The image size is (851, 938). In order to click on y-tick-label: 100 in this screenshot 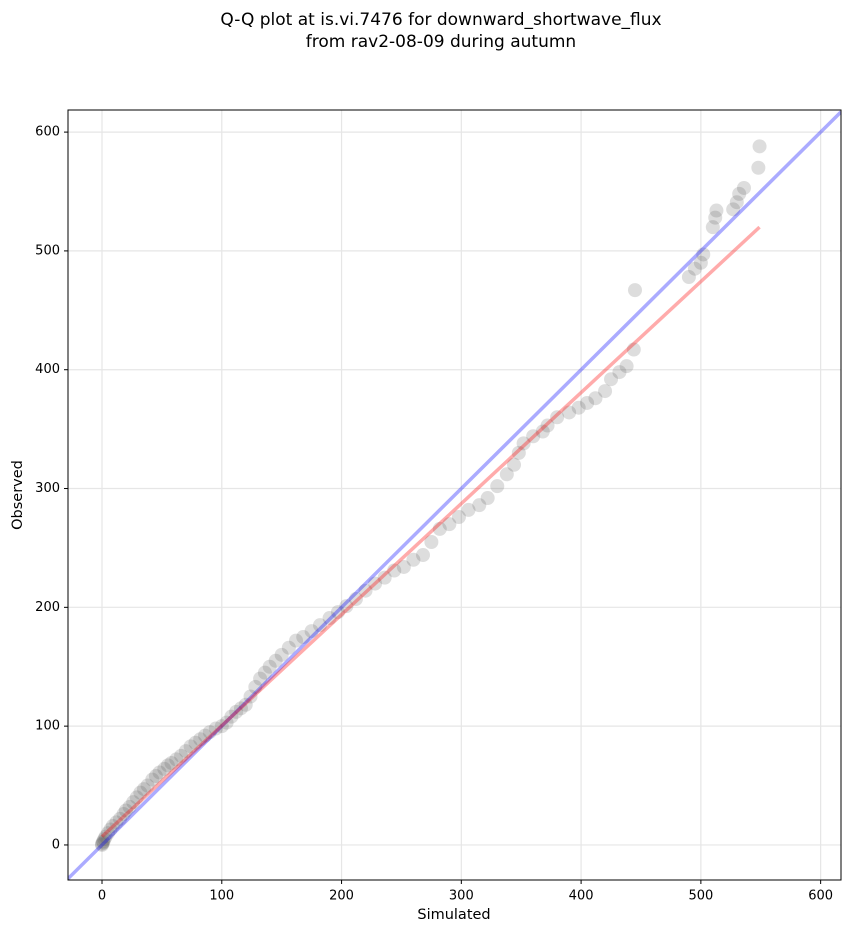, I will do `click(47, 726)`.